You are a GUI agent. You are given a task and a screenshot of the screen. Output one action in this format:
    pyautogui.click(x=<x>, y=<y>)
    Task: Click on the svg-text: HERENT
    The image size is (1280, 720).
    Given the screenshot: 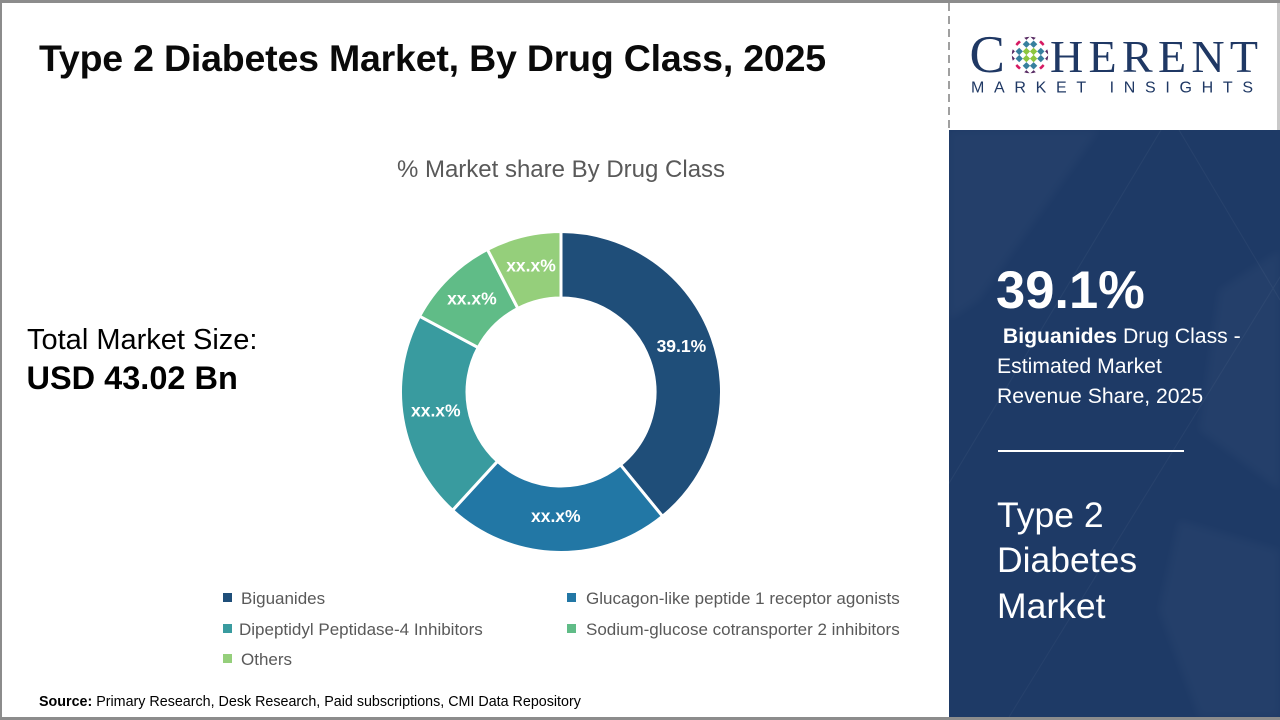 What is the action you would take?
    pyautogui.click(x=1154, y=56)
    